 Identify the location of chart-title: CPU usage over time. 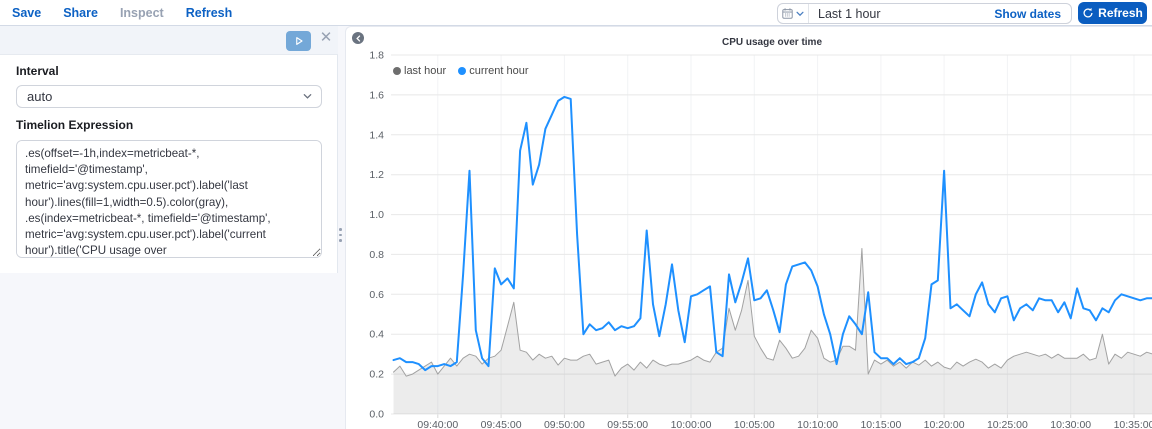
(772, 42).